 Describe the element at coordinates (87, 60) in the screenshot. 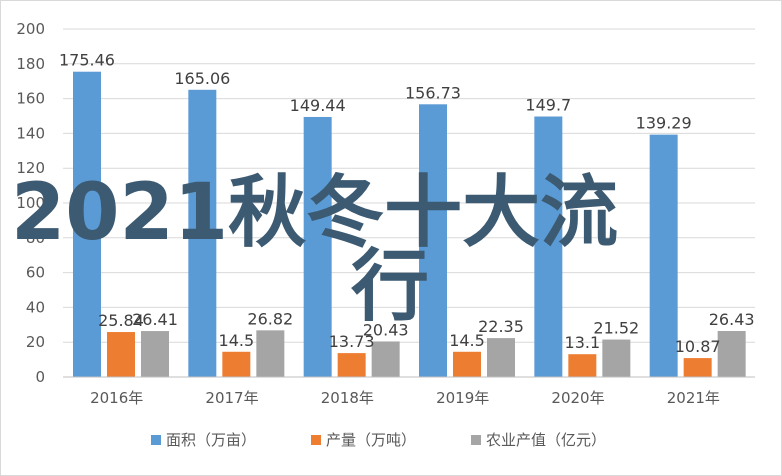

I see `data-label: 175.46` at that location.